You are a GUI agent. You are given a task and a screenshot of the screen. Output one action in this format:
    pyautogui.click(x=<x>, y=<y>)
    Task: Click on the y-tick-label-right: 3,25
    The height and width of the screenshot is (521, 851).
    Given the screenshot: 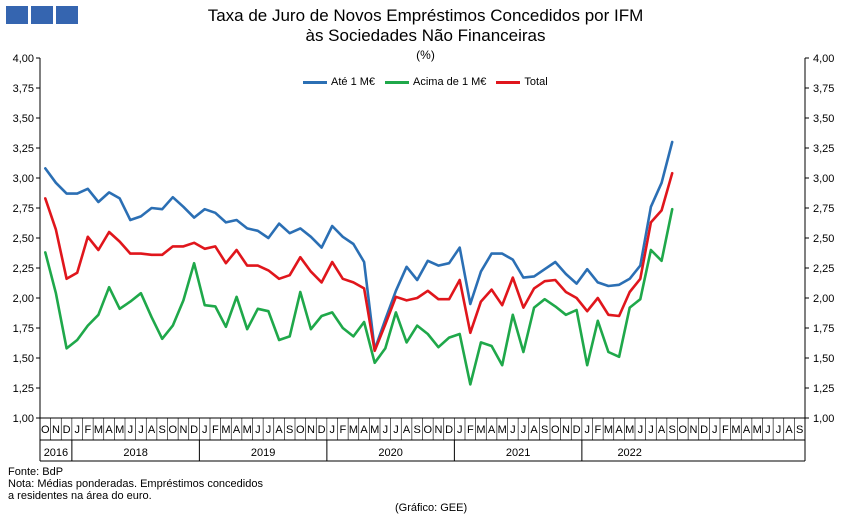 What is the action you would take?
    pyautogui.click(x=823, y=149)
    